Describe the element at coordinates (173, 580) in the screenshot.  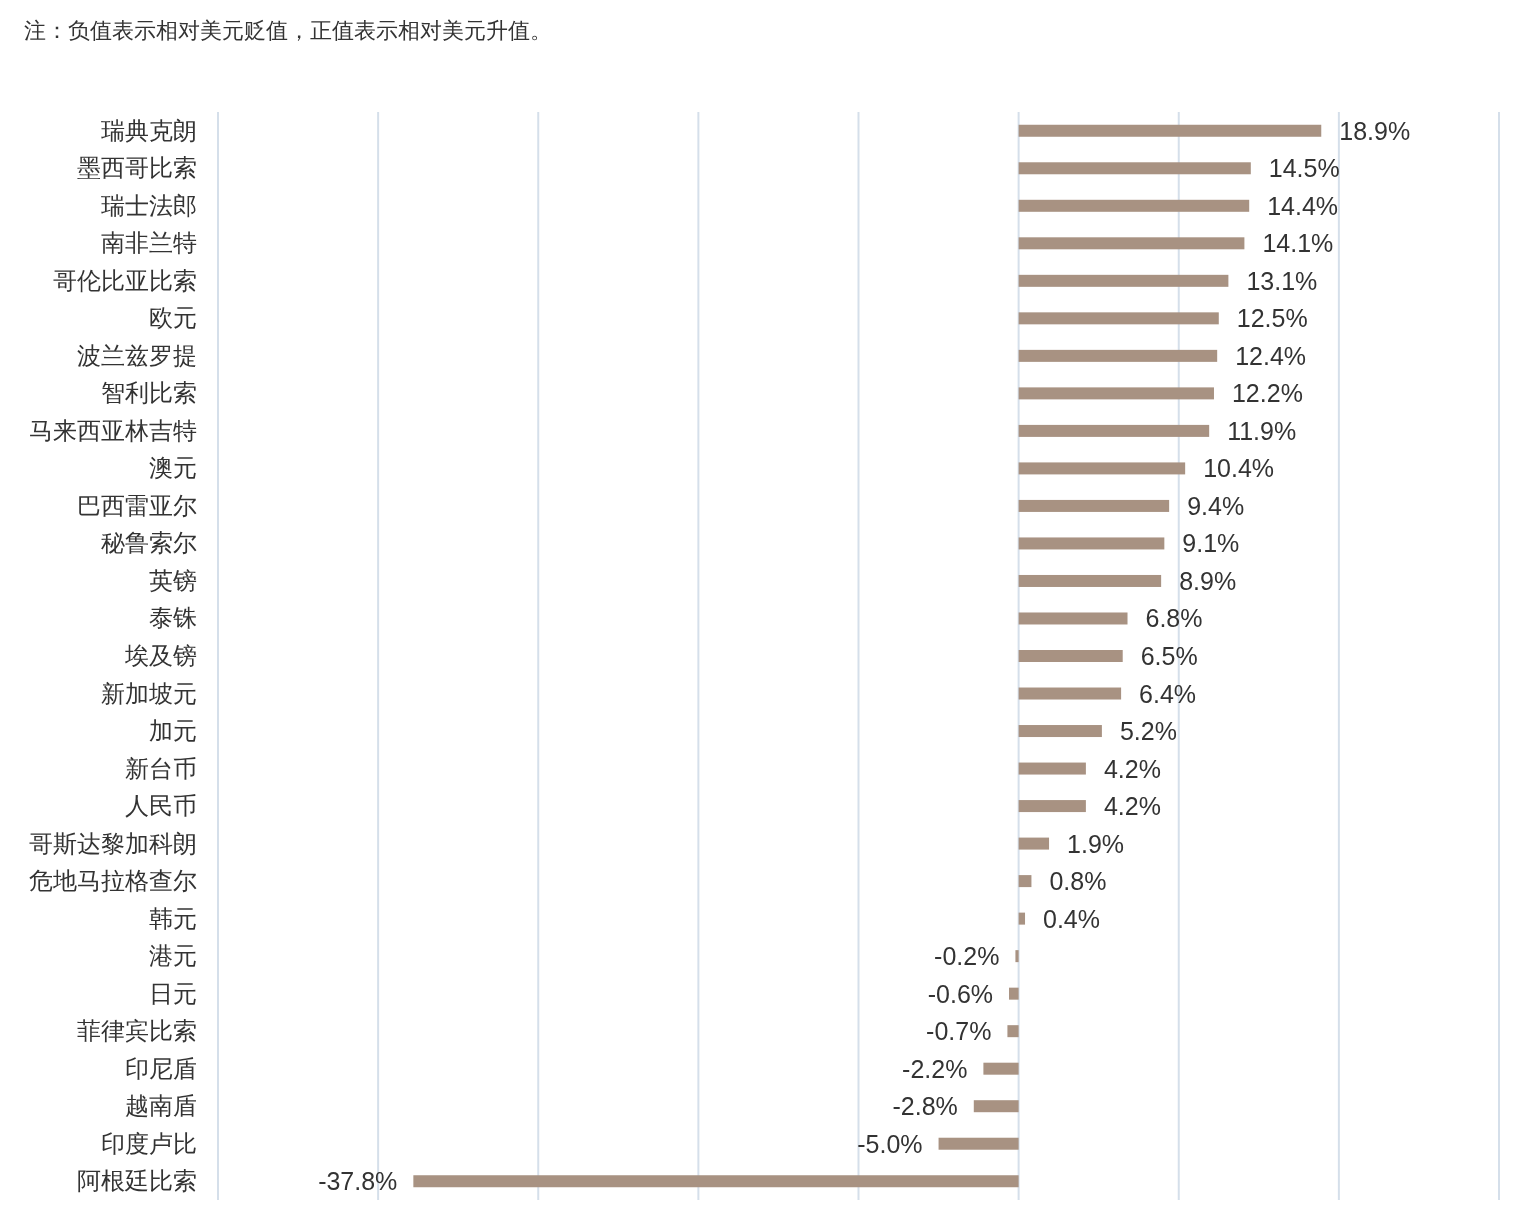
I see `y-tick-label: 英镑` at that location.